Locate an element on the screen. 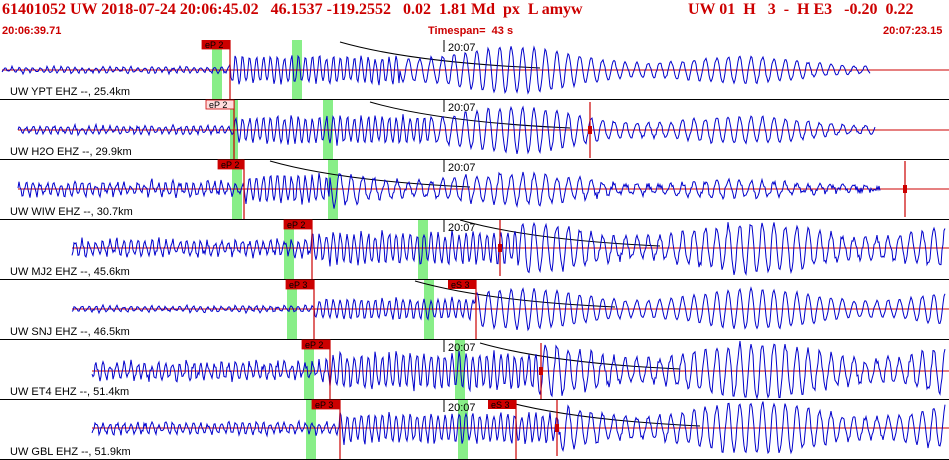 This screenshot has width=949, height=460. start-time: 20:06:39.71 is located at coordinates (32, 31).